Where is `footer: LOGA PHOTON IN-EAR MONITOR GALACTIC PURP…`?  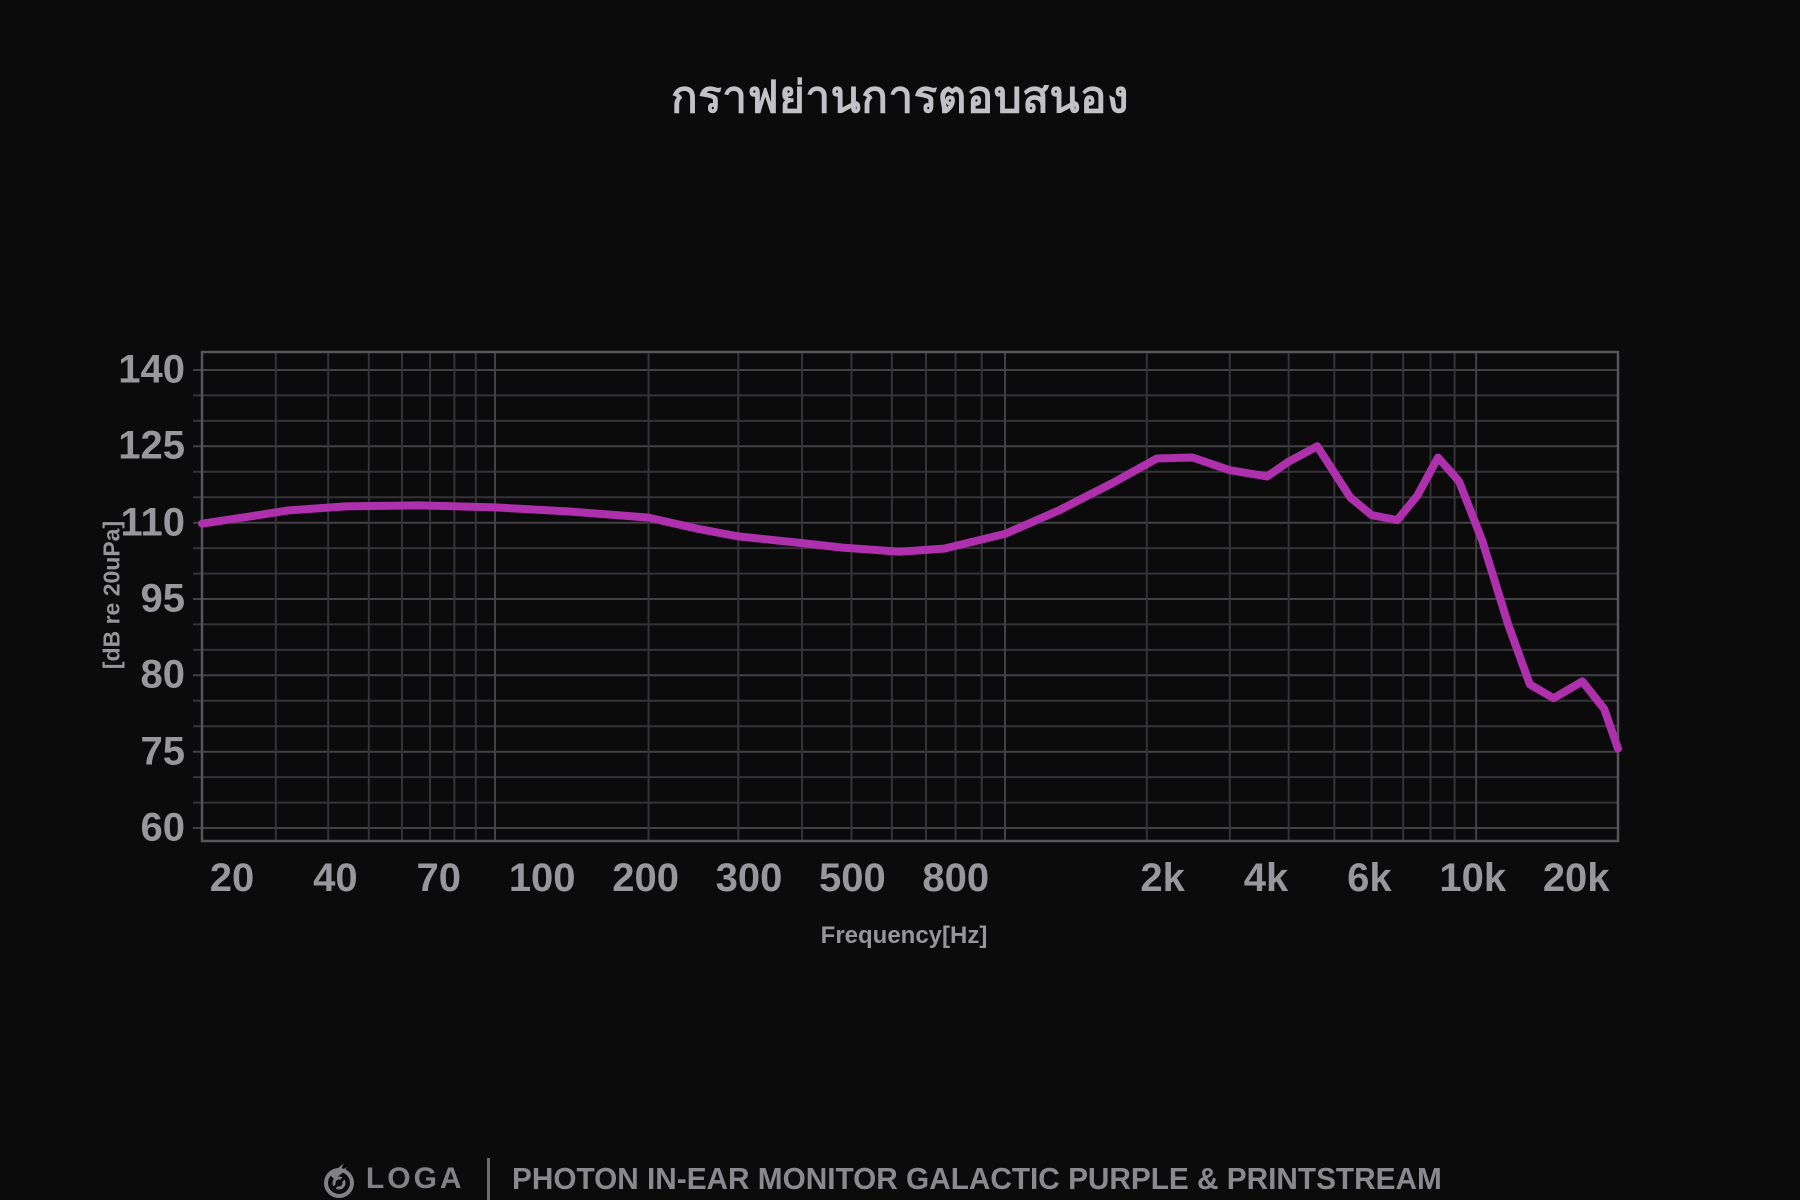
footer: LOGA PHOTON IN-EAR MONITOR GALACTIC PURP… is located at coordinates (900, 1175).